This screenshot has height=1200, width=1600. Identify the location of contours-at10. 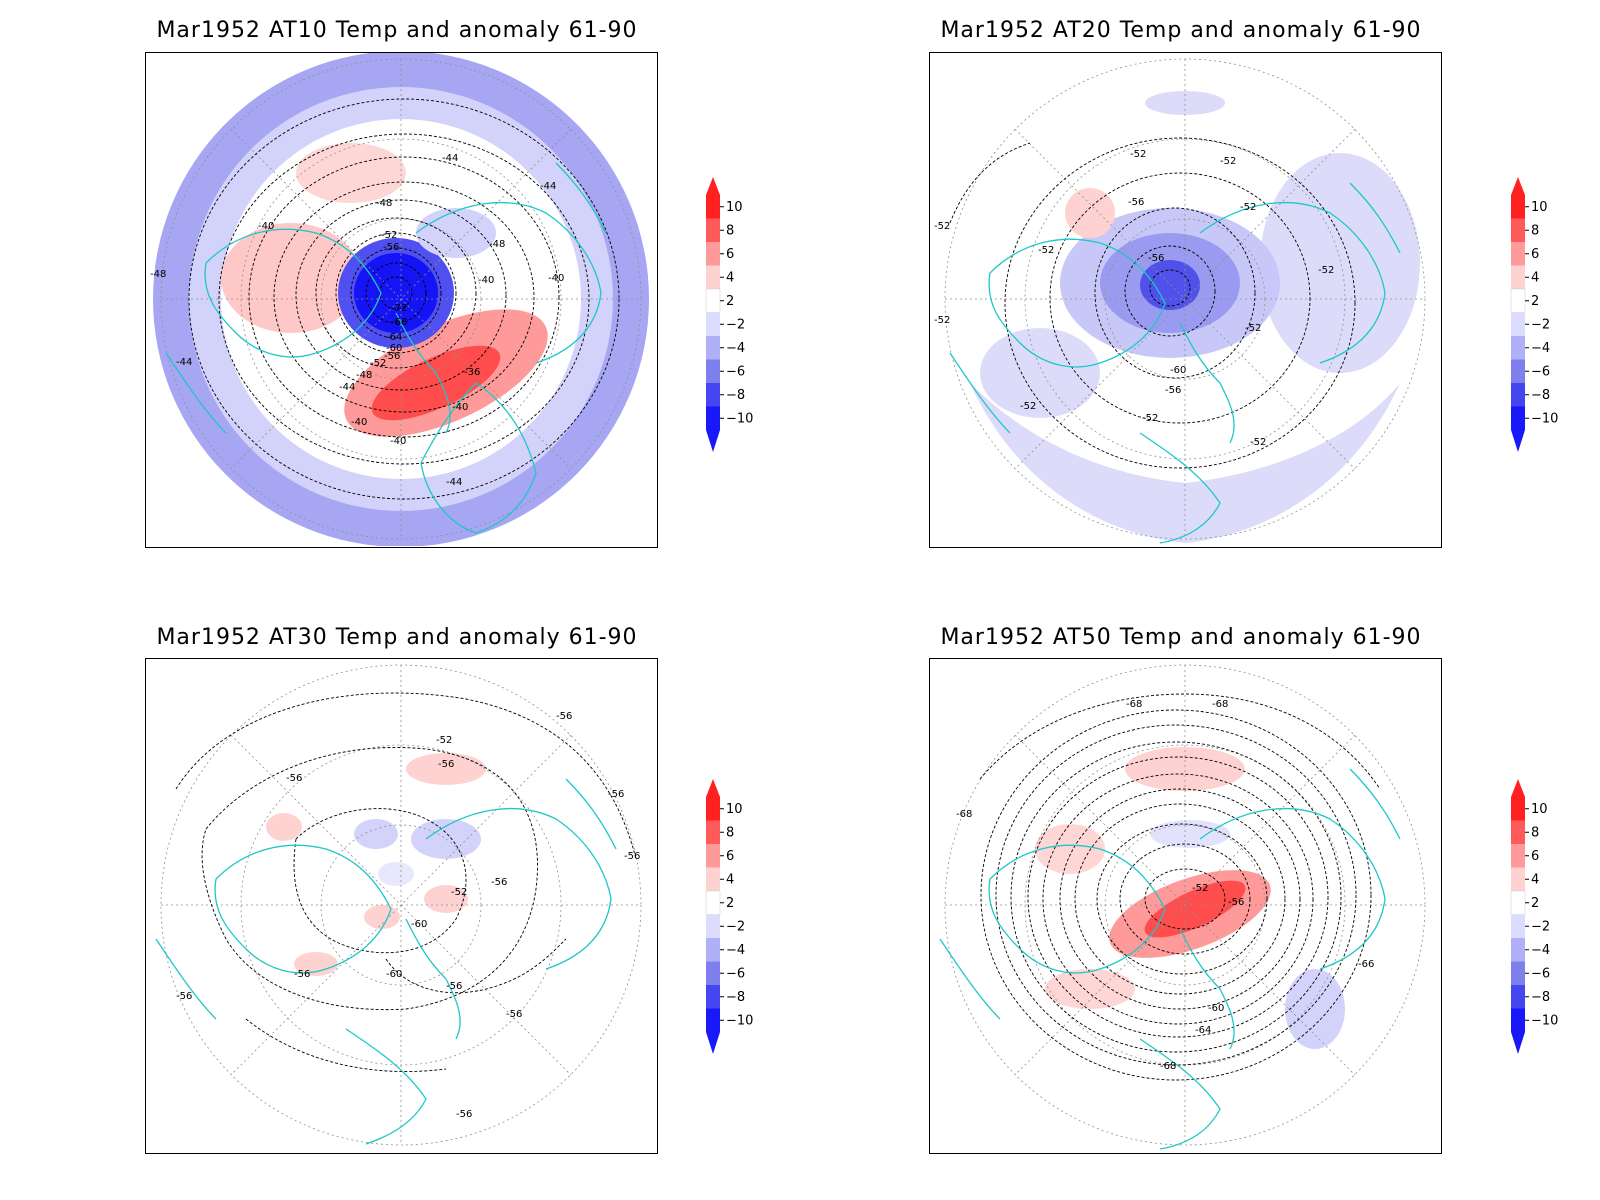
(404, 299).